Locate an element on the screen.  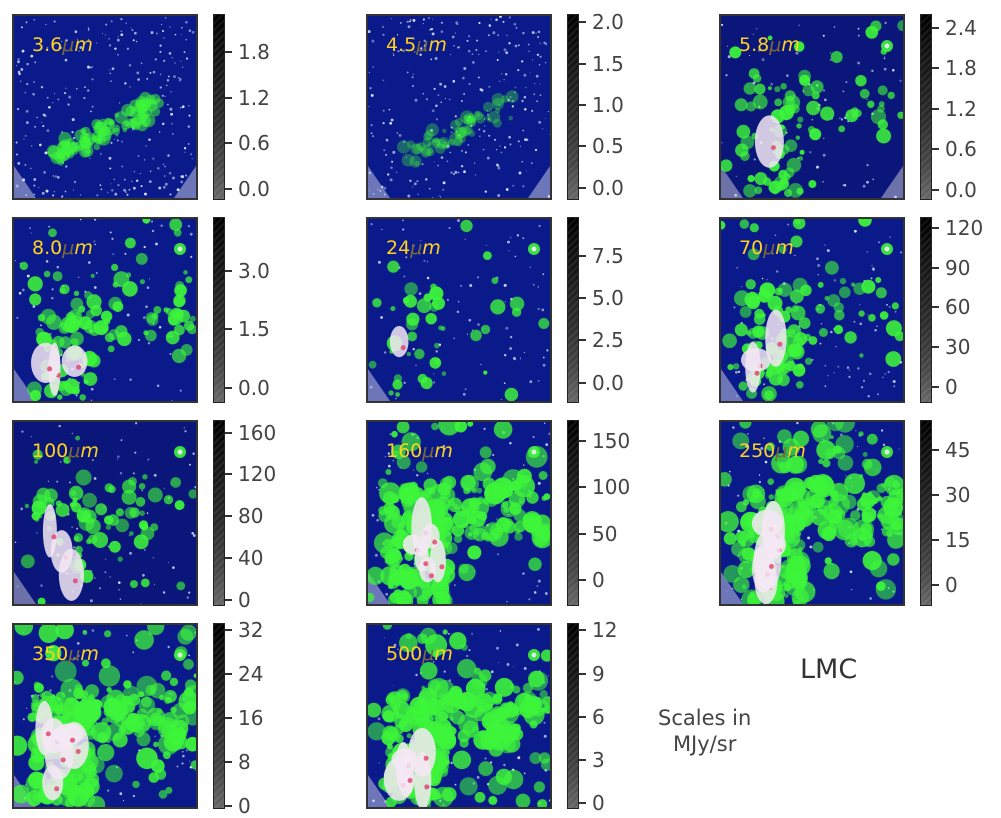
colorbar-tick-label: 160 is located at coordinates (257, 432).